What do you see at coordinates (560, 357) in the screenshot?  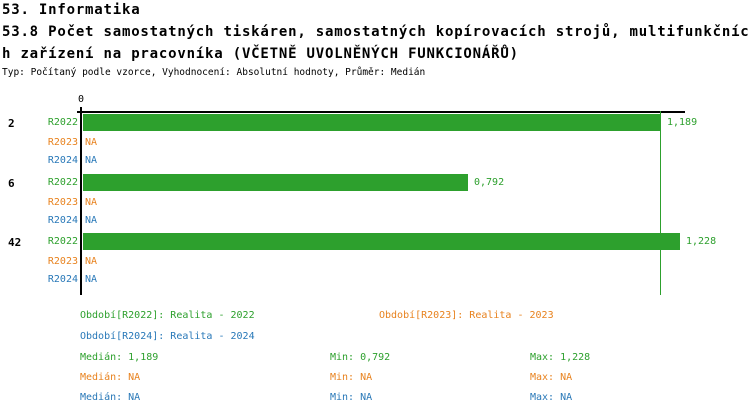 I see `stat-max-r2022: Max: 1,228` at bounding box center [560, 357].